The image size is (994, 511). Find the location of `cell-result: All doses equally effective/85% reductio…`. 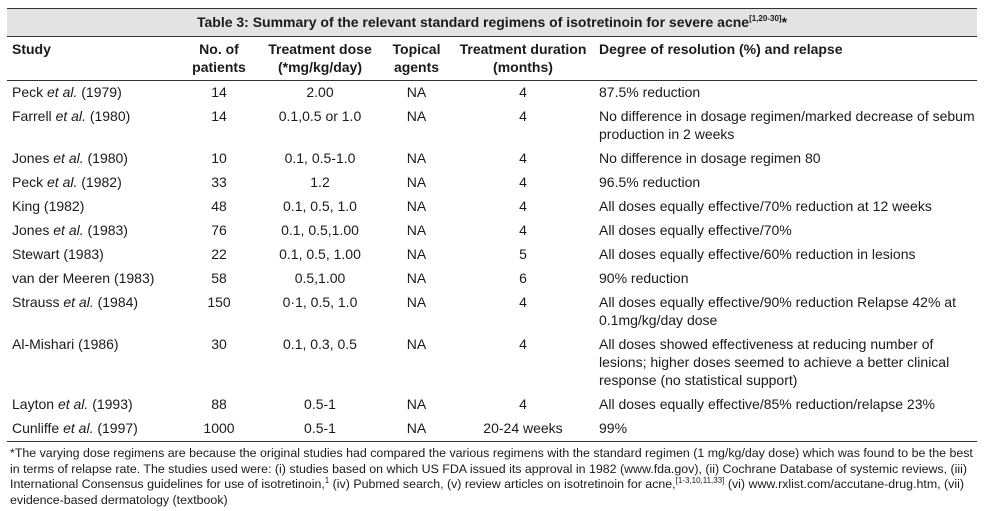

cell-result: All doses equally effective/85% reductio… is located at coordinates (767, 404).